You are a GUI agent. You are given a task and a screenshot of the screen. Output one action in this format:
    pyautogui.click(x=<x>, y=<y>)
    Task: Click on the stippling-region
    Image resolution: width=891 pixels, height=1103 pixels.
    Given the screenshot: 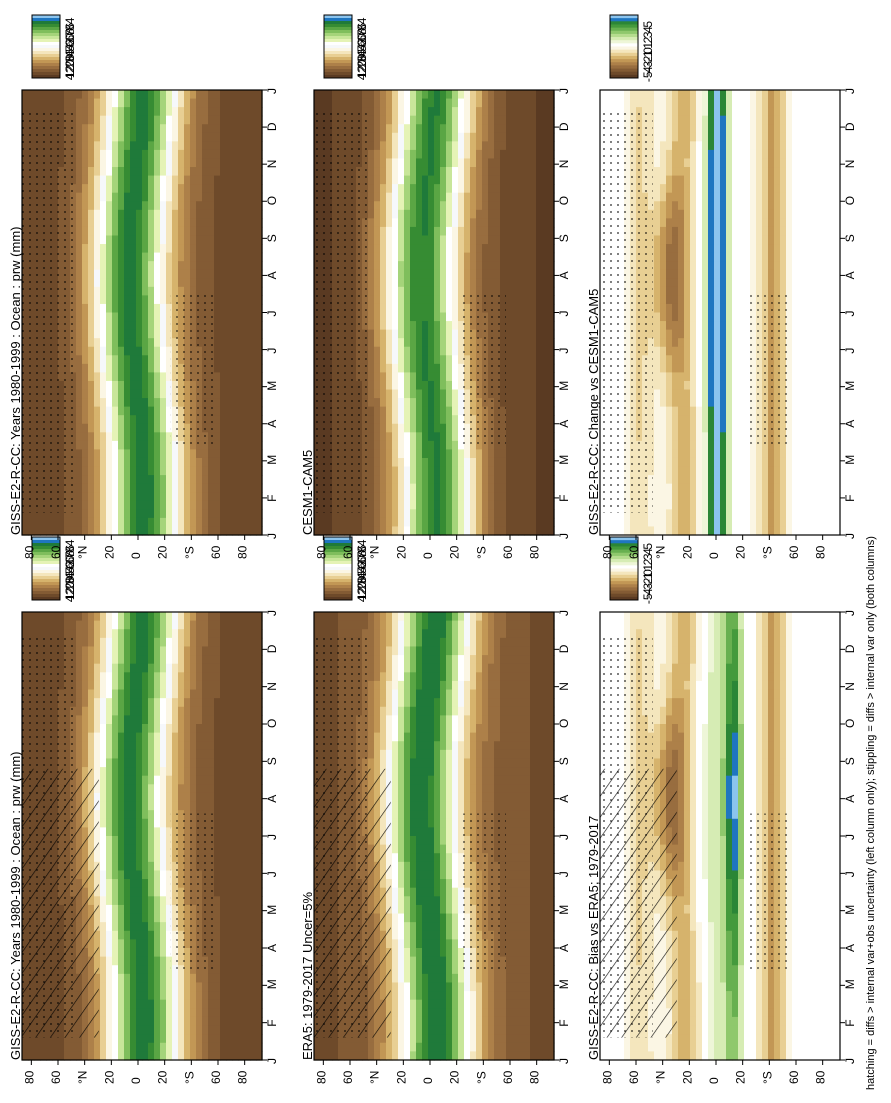 What is the action you would take?
    pyautogui.click(x=484, y=892)
    